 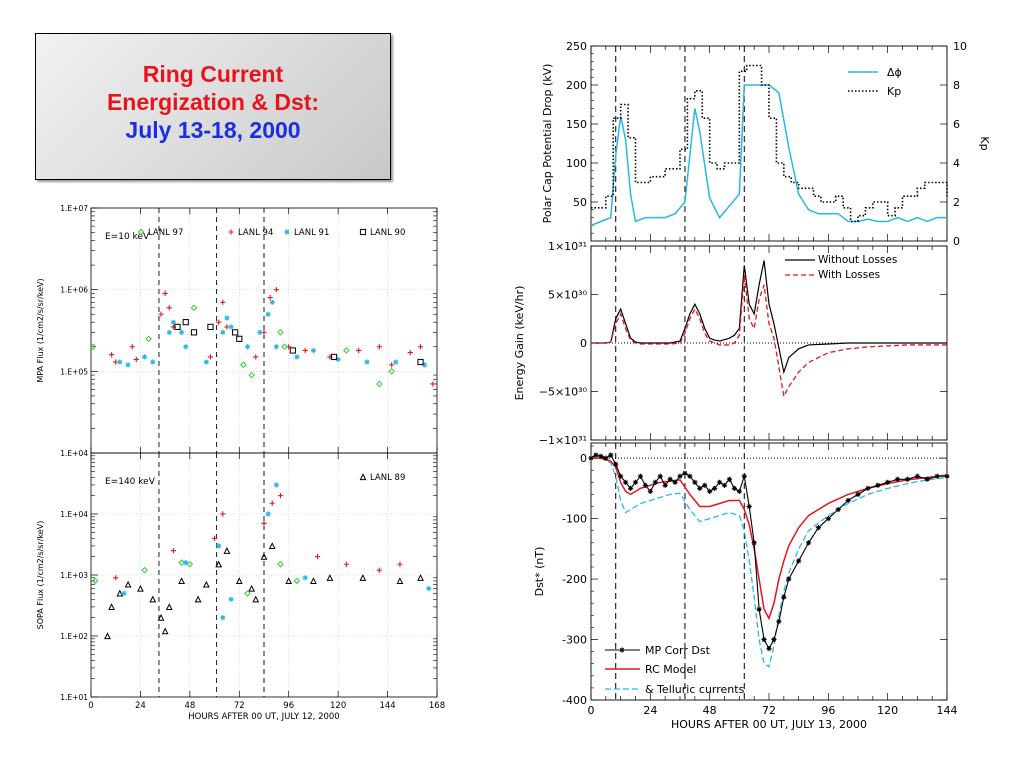 What do you see at coordinates (583, 458) in the screenshot?
I see `y-tick-label: 0` at bounding box center [583, 458].